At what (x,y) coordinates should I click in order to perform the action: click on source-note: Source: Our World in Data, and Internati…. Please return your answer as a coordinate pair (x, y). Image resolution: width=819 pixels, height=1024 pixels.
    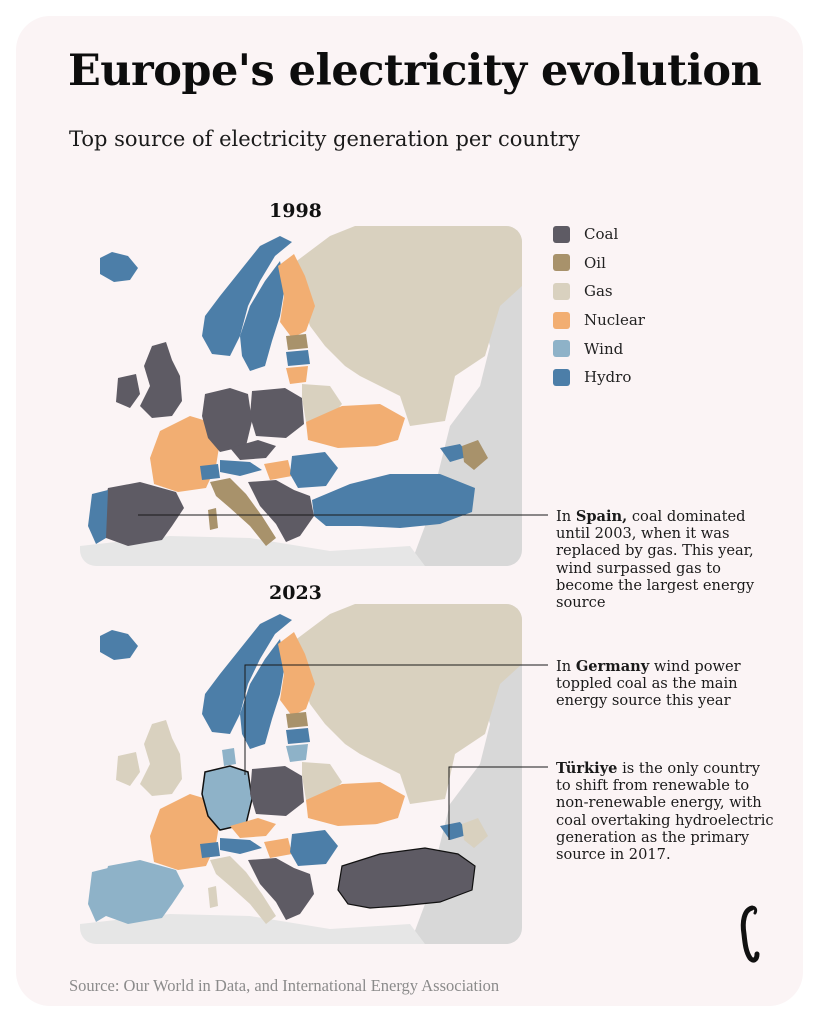
    Looking at the image, I should click on (284, 985).